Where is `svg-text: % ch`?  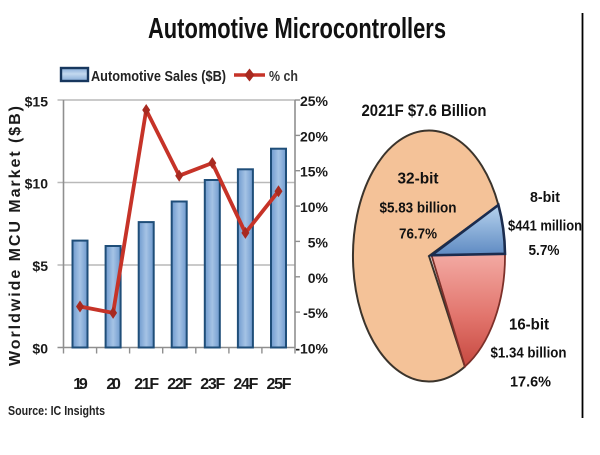
svg-text: % ch is located at coordinates (283, 76).